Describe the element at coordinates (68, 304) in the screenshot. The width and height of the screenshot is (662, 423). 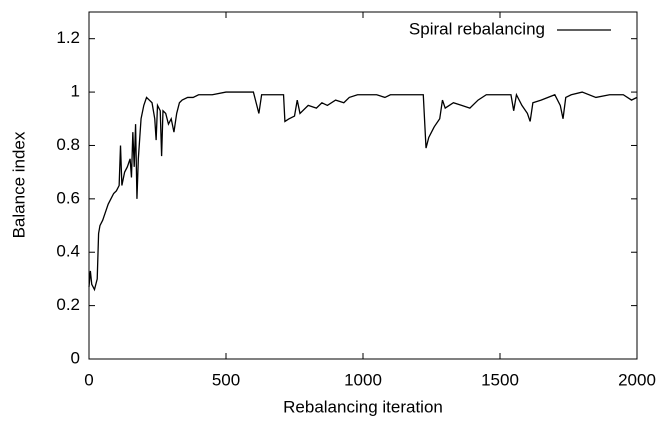
I see `y-tick-label: 0.2` at that location.